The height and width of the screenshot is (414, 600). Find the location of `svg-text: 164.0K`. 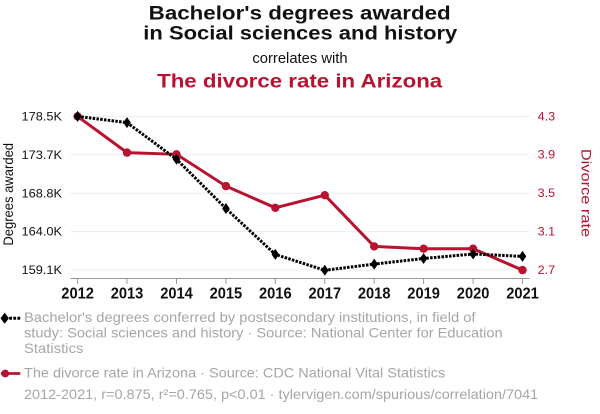

svg-text: 164.0K is located at coordinates (42, 232).